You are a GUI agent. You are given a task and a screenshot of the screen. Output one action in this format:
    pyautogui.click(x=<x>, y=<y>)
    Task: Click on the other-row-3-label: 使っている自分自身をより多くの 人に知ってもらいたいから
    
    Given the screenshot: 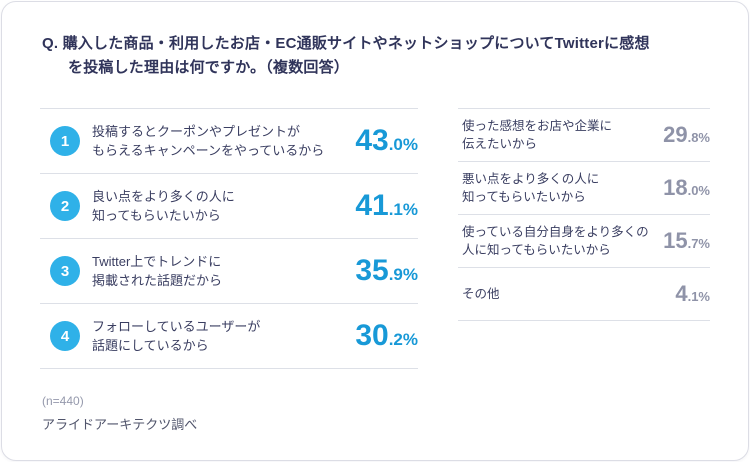 What is the action you would take?
    pyautogui.click(x=560, y=241)
    